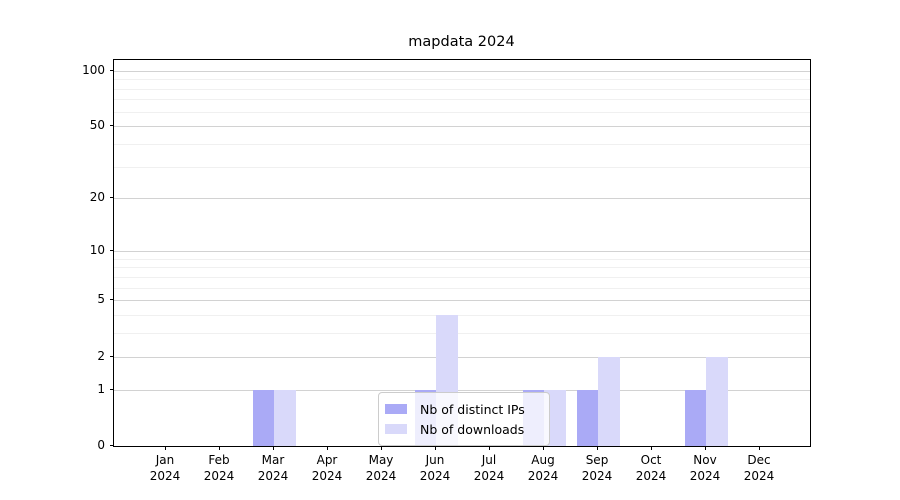 This screenshot has width=900, height=500. What do you see at coordinates (219, 468) in the screenshot?
I see `x-tick-label-feb: Feb 2024` at bounding box center [219, 468].